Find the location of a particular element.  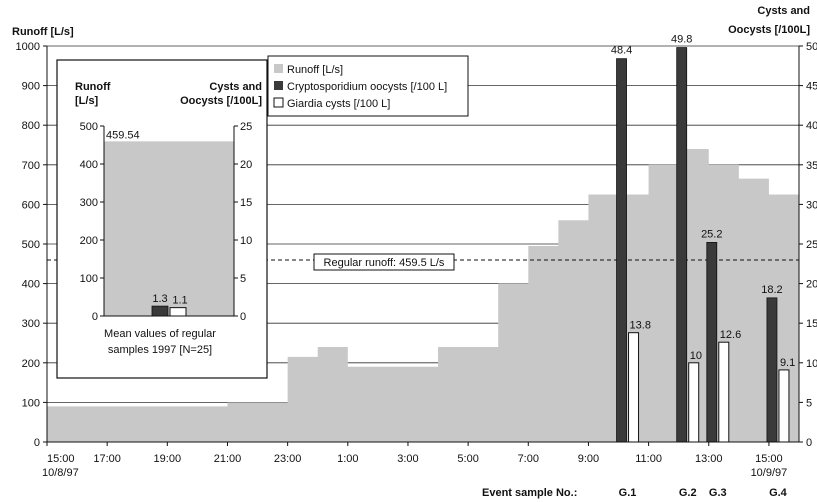

y-right-axis-title-line1: Cysts and is located at coordinates (783, 11).